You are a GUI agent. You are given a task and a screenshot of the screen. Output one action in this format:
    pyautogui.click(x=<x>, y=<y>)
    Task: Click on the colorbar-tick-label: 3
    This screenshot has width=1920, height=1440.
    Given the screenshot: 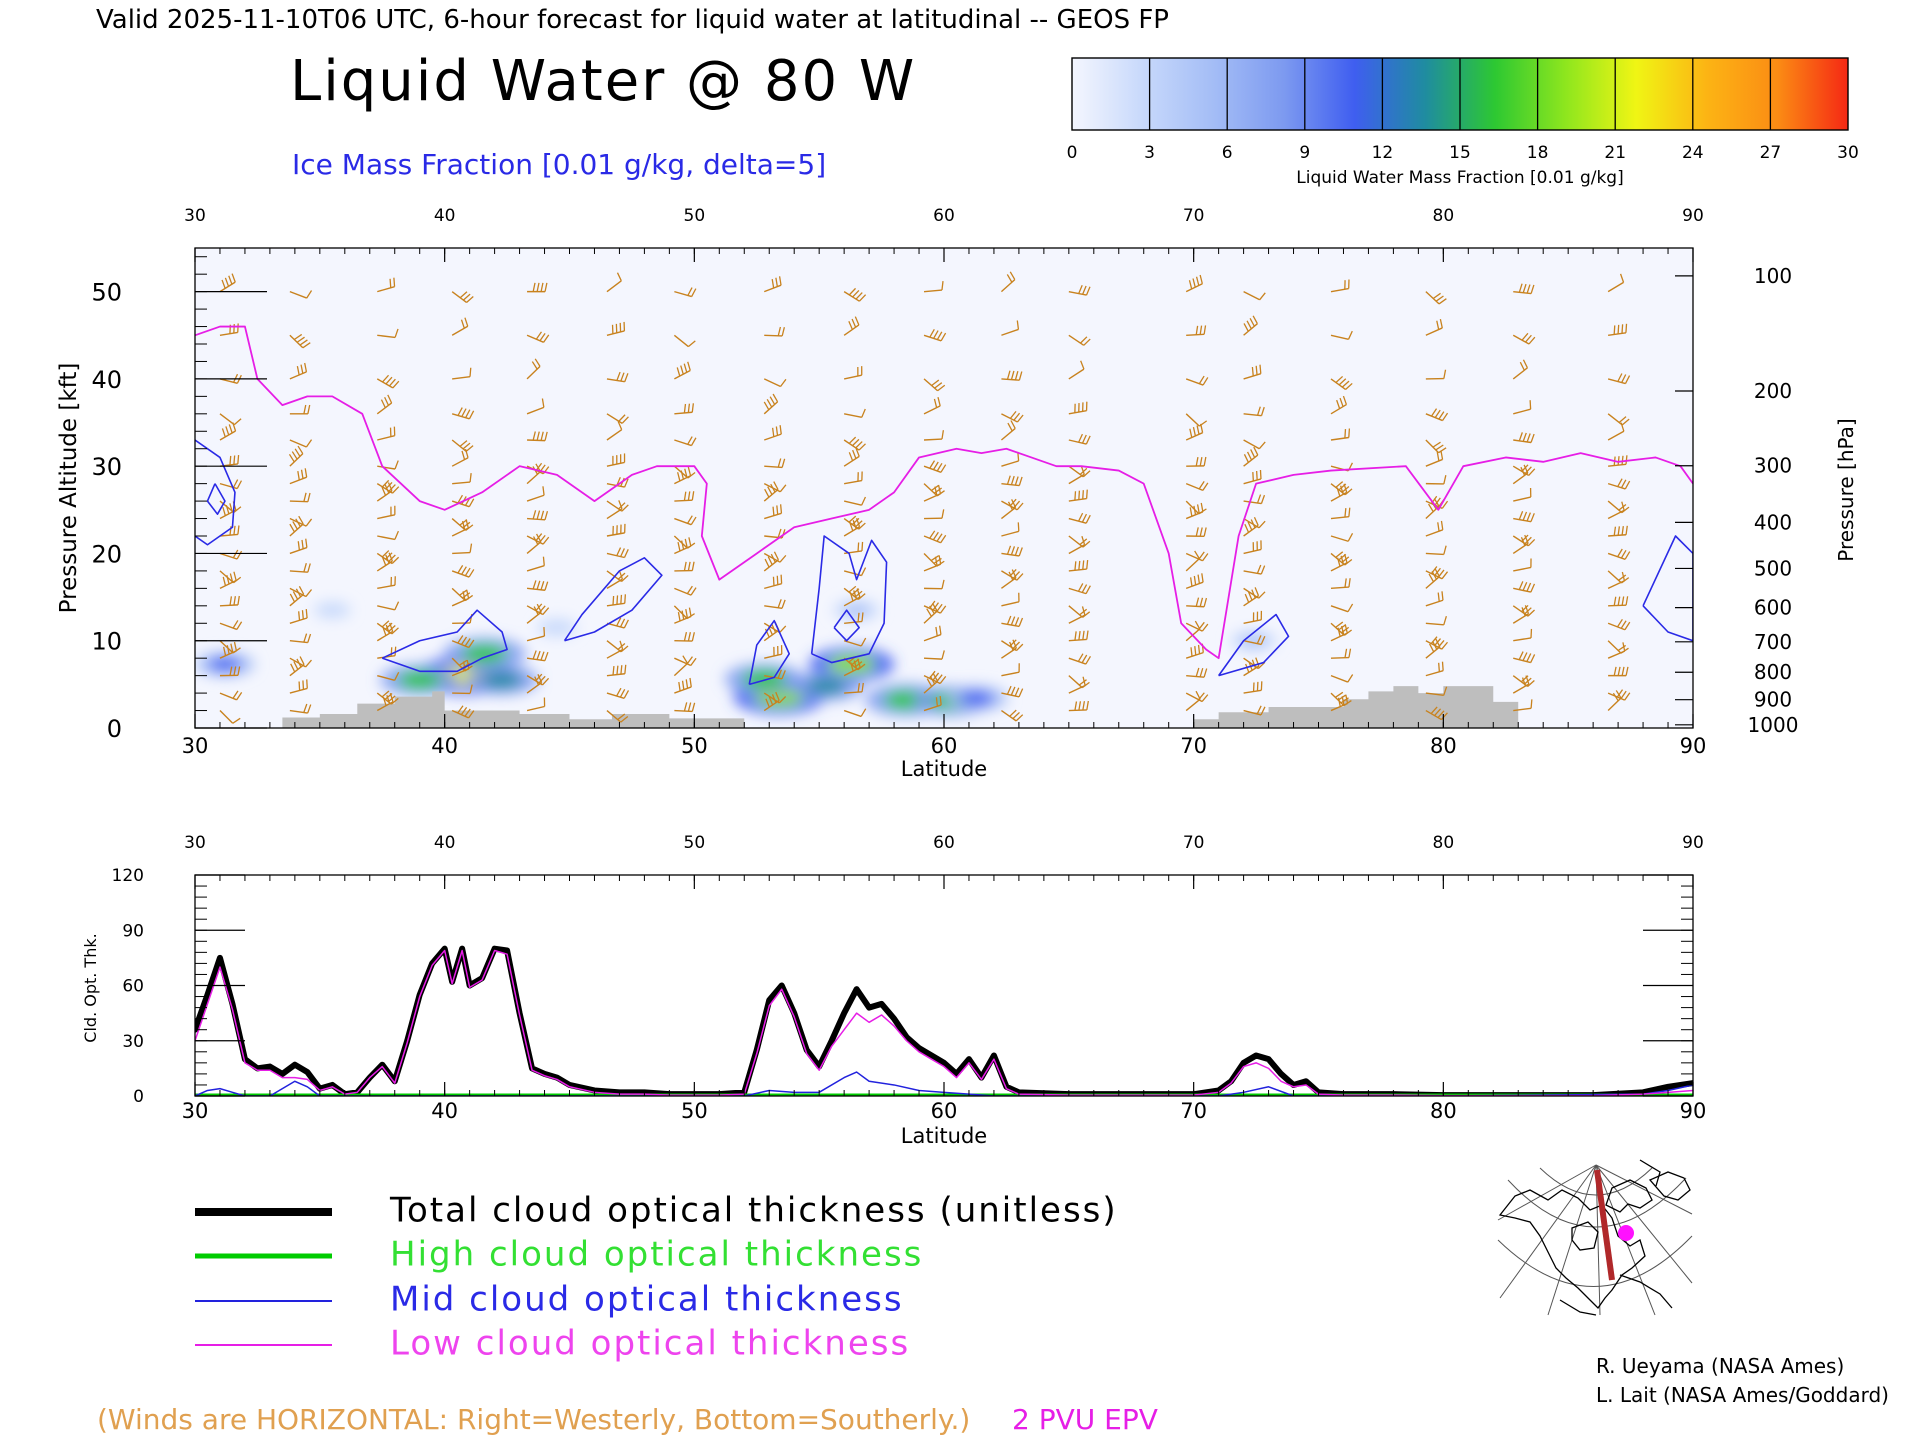 What is the action you would take?
    pyautogui.click(x=1149, y=153)
    